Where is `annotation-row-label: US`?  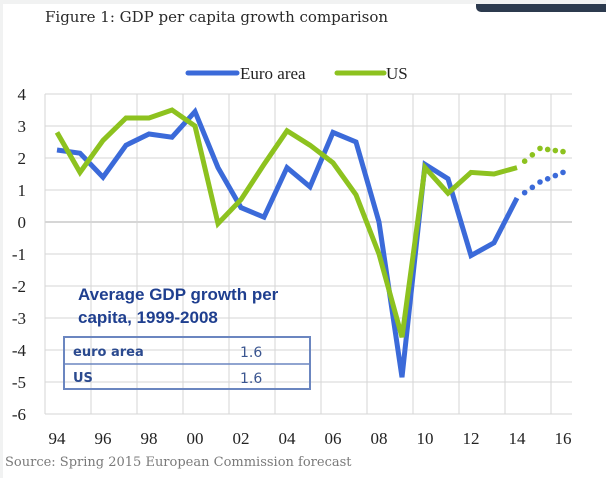 annotation-row-label: US is located at coordinates (83, 378).